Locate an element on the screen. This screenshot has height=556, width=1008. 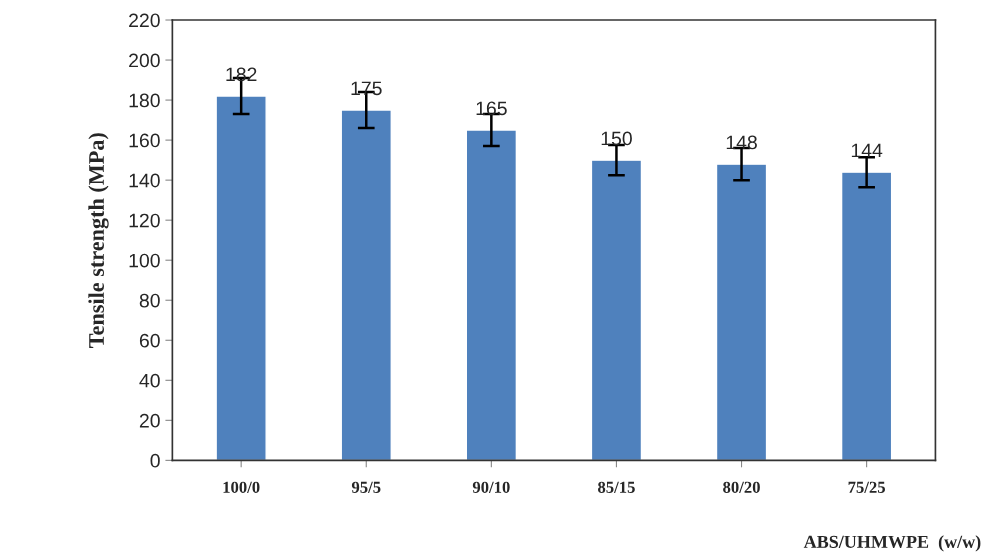
y-tick-label: 160 is located at coordinates (144, 140).